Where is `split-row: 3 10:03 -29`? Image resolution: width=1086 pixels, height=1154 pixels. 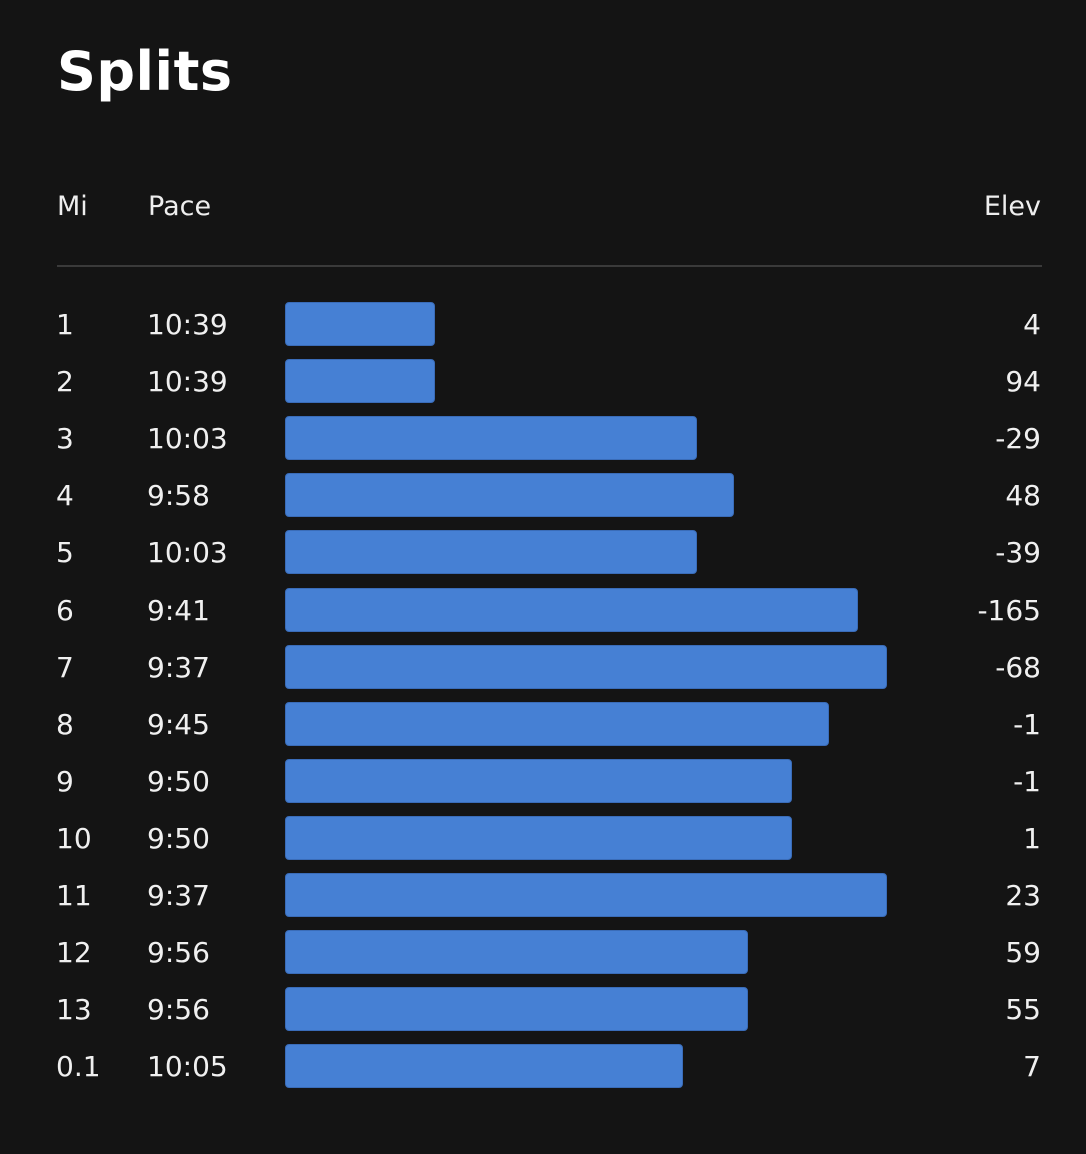 split-row: 3 10:03 -29 is located at coordinates (543, 444).